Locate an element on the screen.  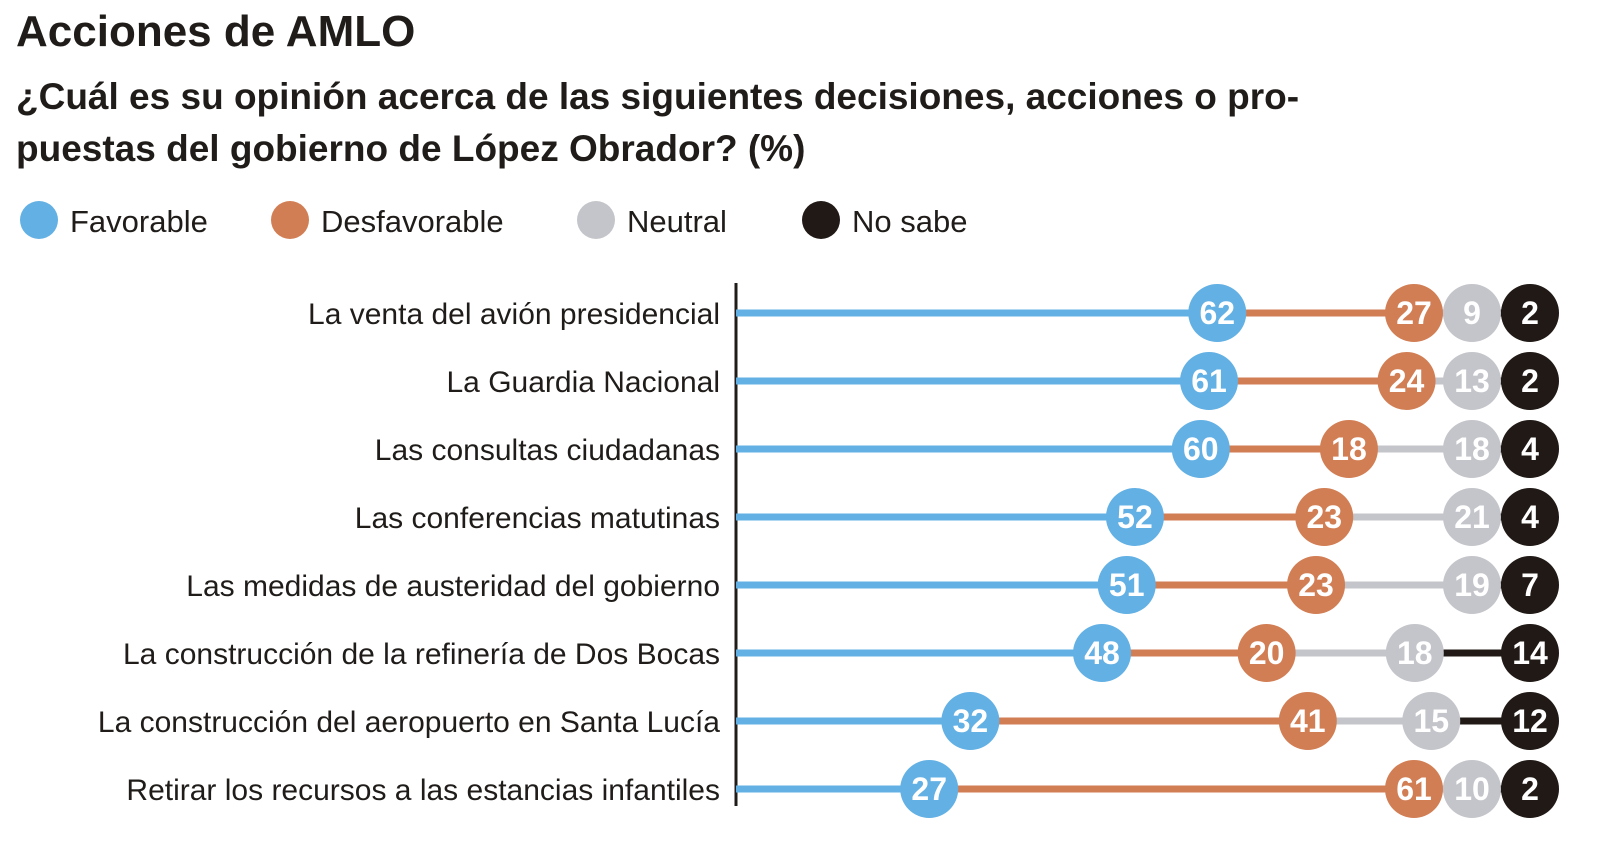
value-label-favorable: 51 is located at coordinates (1127, 585).